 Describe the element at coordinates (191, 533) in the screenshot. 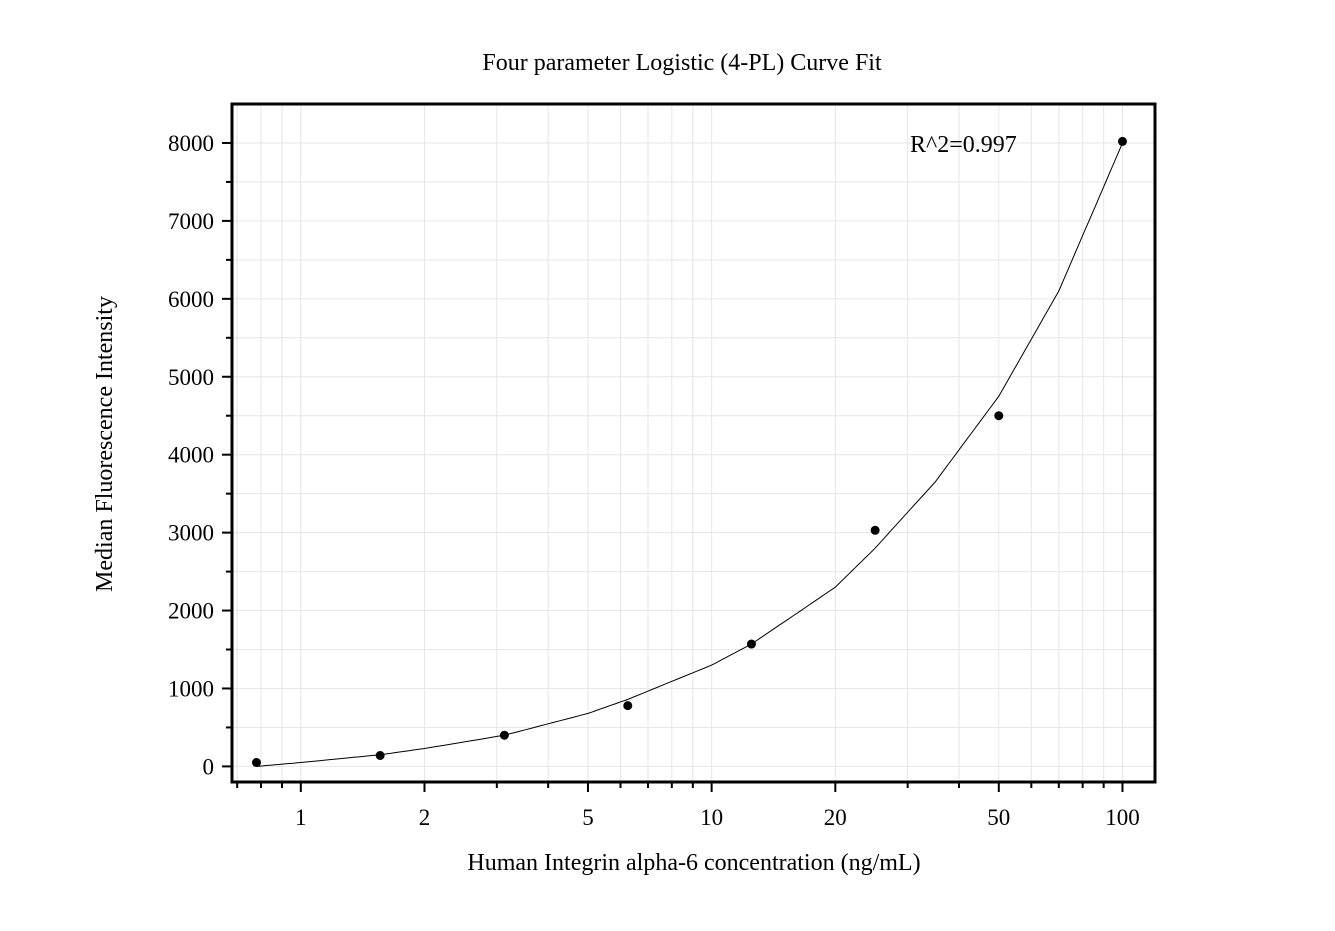

I see `y-tick-label: 3000` at that location.